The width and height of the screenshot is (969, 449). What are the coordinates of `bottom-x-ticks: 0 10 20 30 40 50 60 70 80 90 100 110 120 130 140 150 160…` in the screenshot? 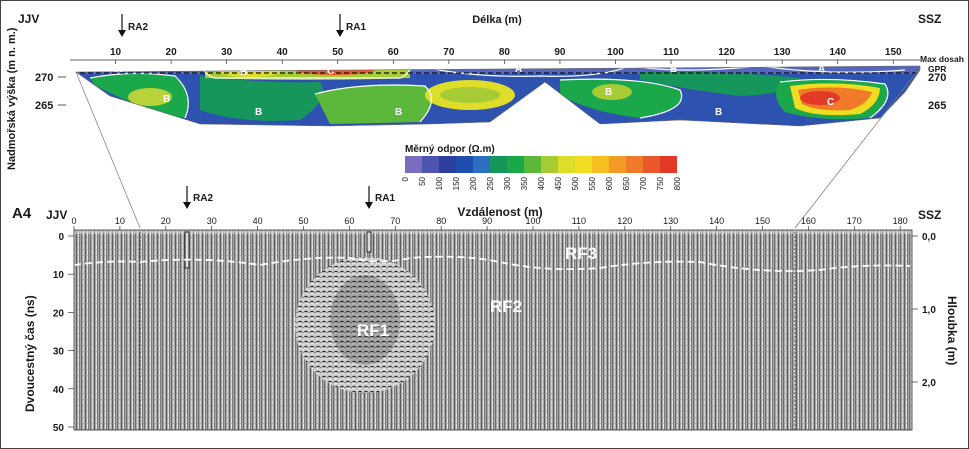 It's located at (489, 223).